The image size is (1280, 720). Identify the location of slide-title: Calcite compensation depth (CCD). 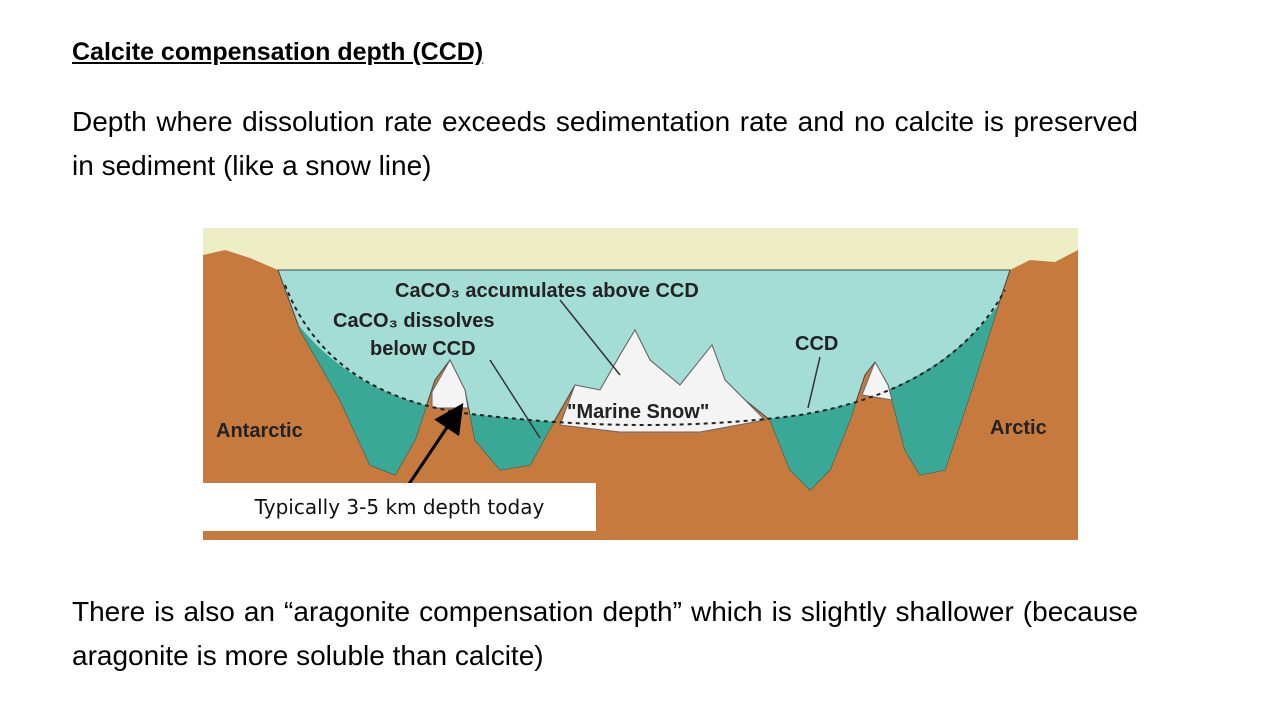
(278, 52).